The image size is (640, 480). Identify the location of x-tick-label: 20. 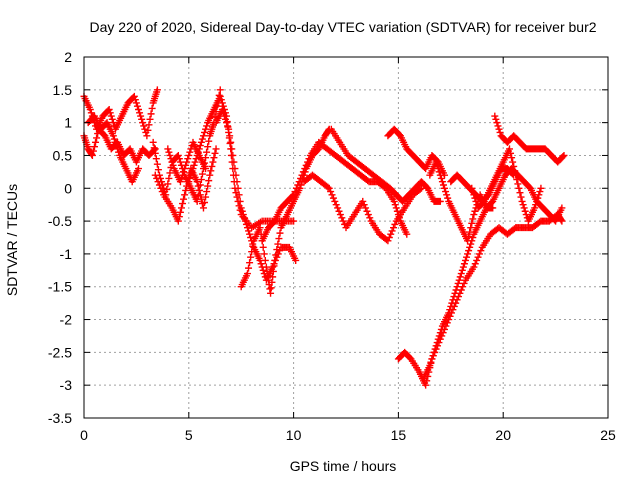
(503, 435).